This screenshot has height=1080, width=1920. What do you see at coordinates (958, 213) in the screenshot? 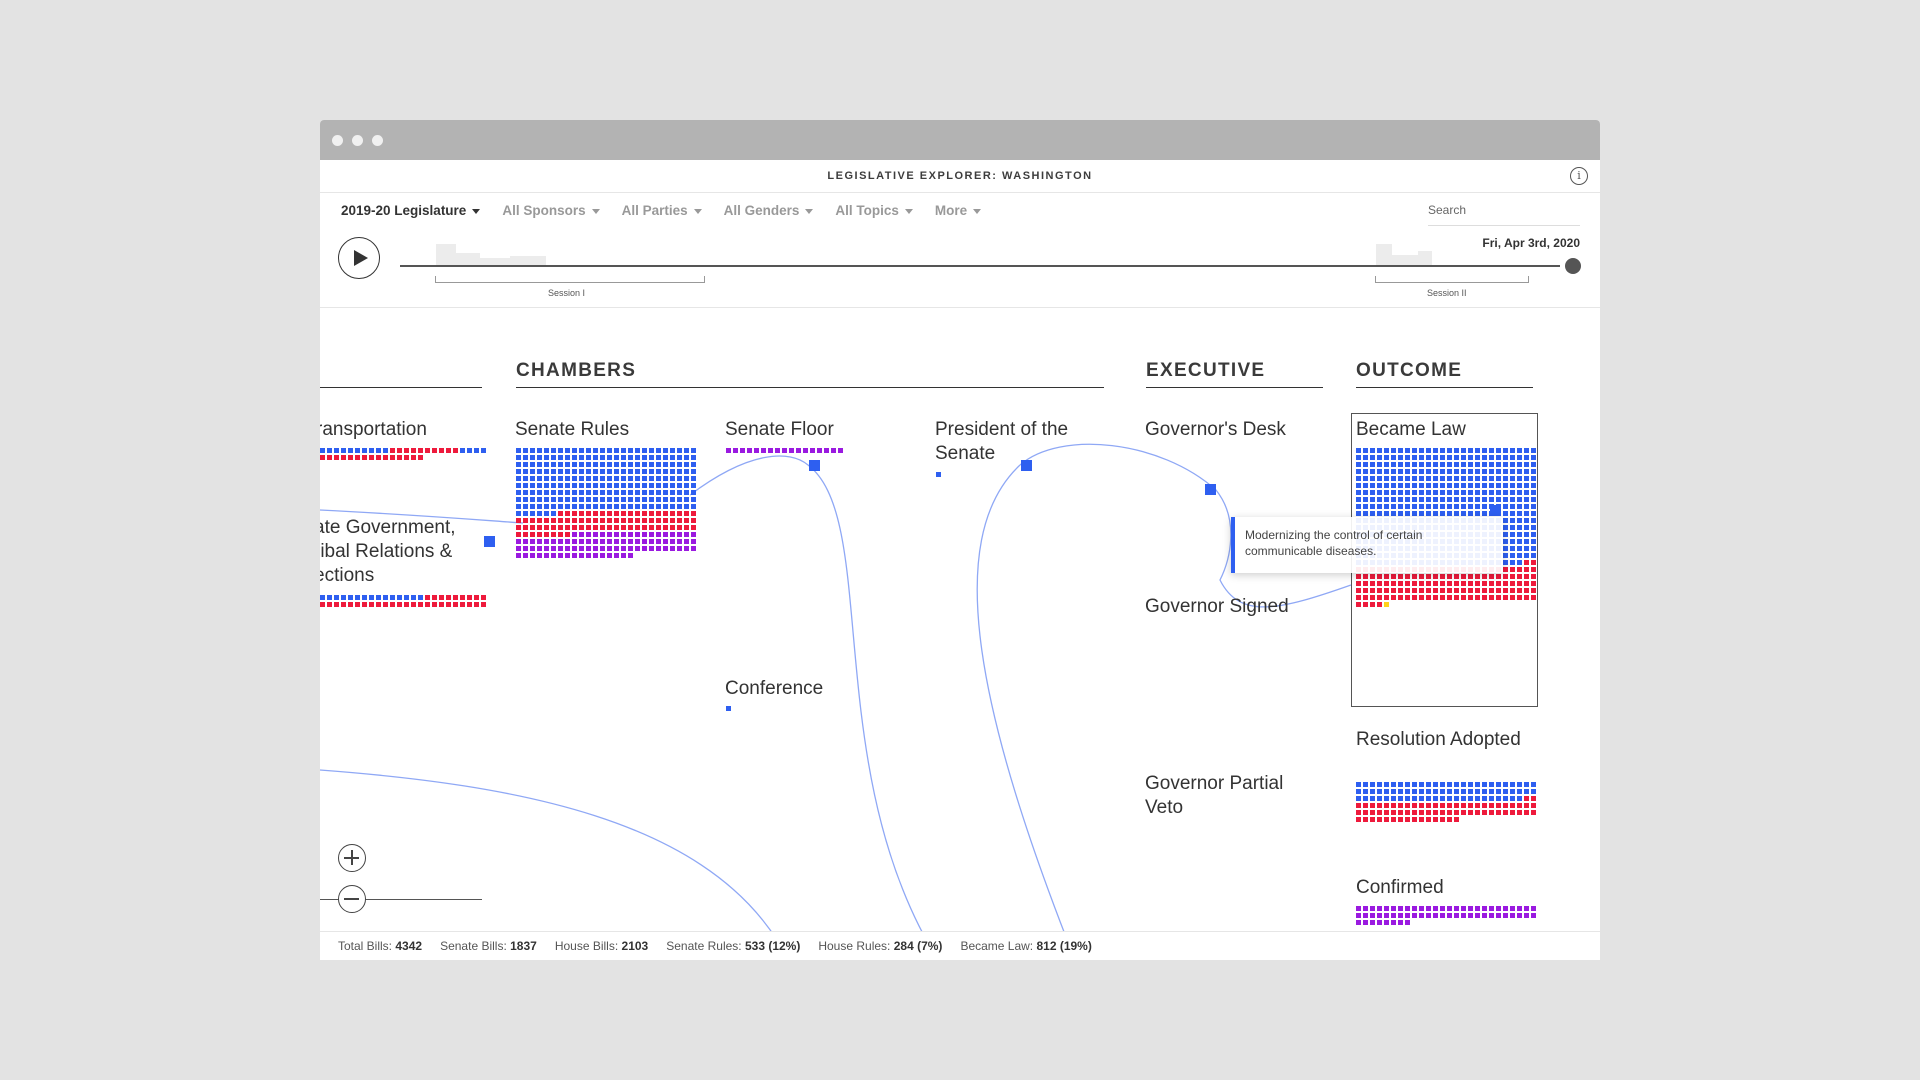
I see `filter-more: More` at bounding box center [958, 213].